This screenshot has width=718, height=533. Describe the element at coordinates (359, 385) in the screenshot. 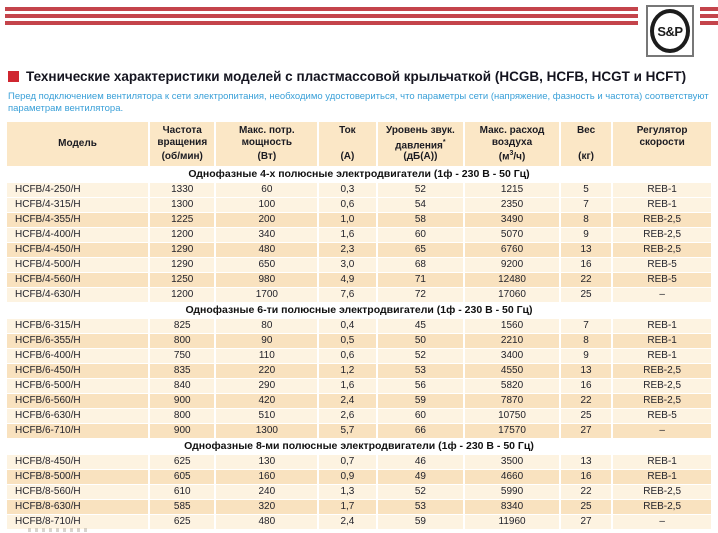

I see `table-row: HCFB/6-500/H 840 290 1,6 56 5820 16 REB-2,5` at that location.